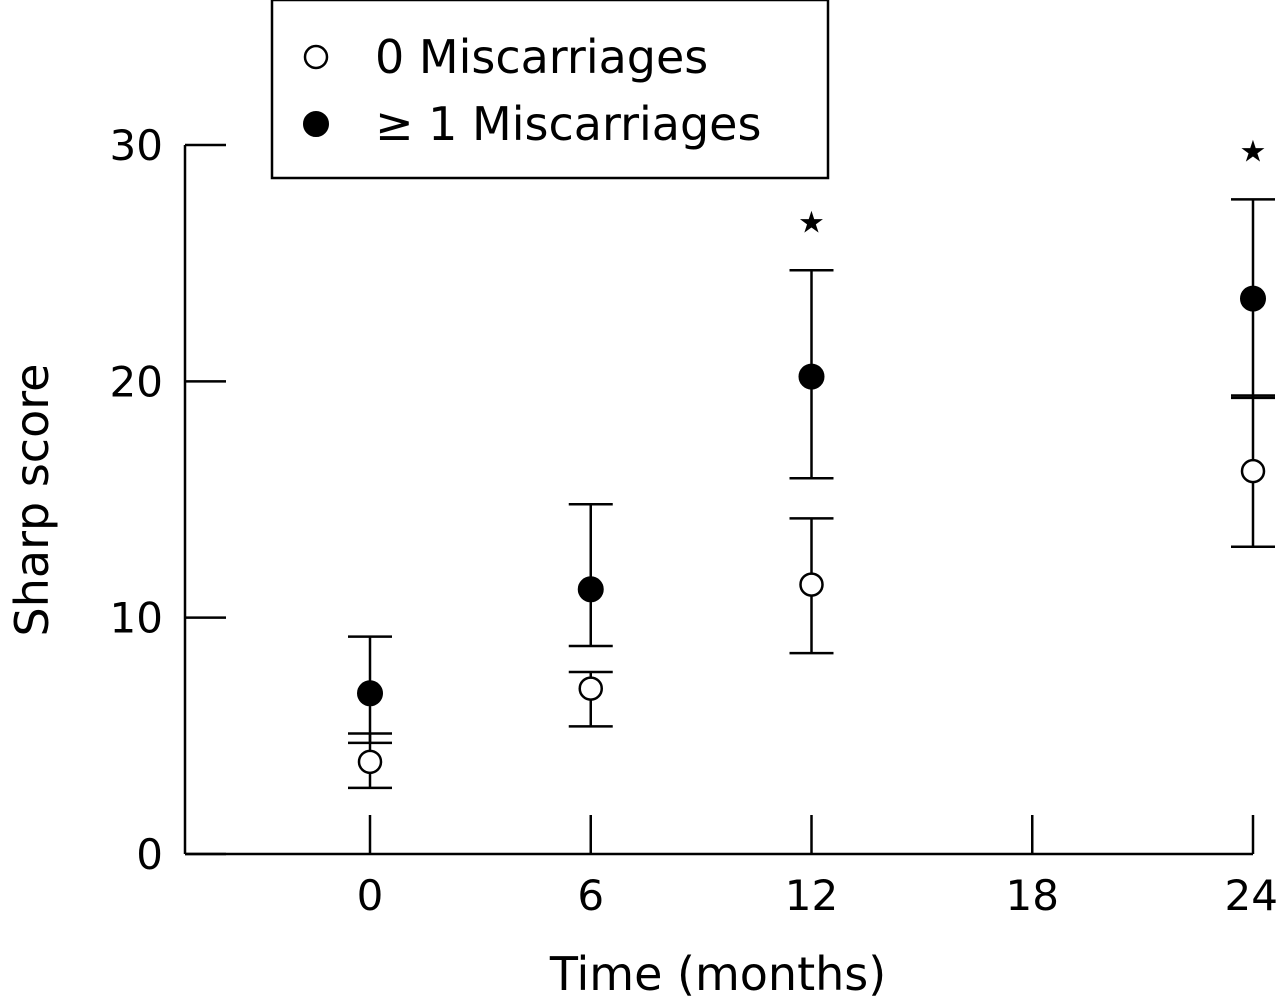  What do you see at coordinates (32, 500) in the screenshot?
I see `y-axis-title: Sharp score` at bounding box center [32, 500].